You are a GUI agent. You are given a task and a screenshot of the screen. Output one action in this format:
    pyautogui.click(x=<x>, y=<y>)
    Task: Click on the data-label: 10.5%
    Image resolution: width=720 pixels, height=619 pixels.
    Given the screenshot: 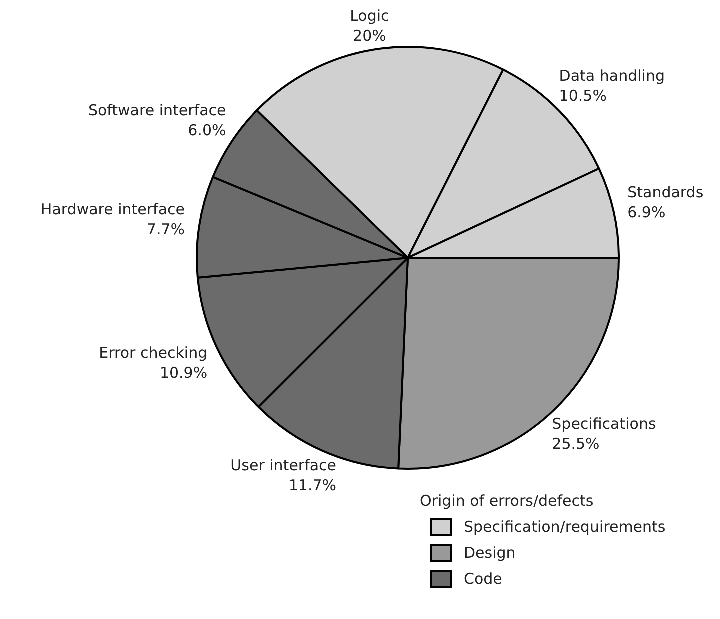 What is the action you would take?
    pyautogui.click(x=583, y=96)
    